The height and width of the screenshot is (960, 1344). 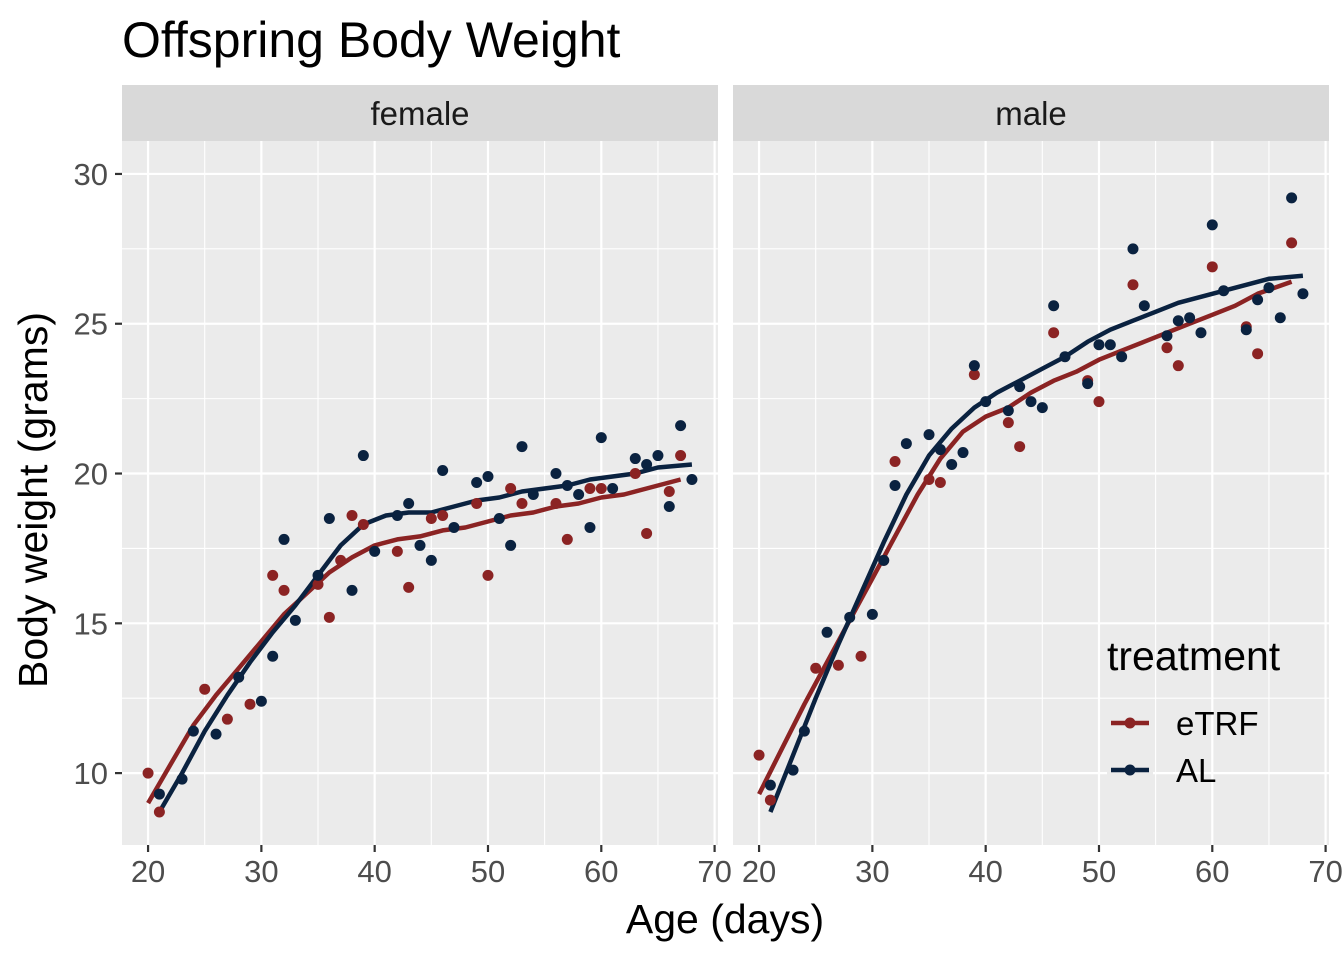 What do you see at coordinates (33, 500) in the screenshot?
I see `y-axis-title: Body weight (grams)` at bounding box center [33, 500].